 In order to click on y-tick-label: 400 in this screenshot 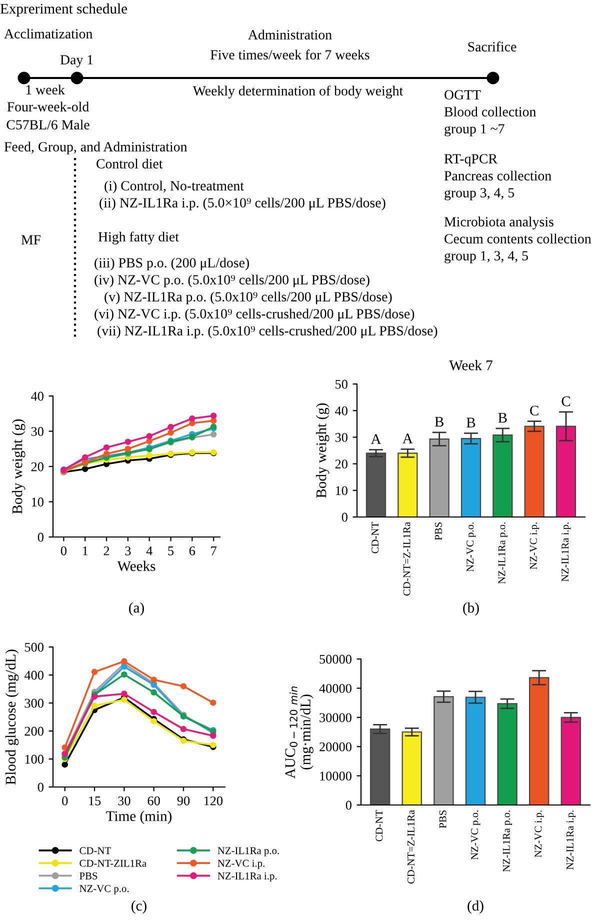, I will do `click(34, 675)`.